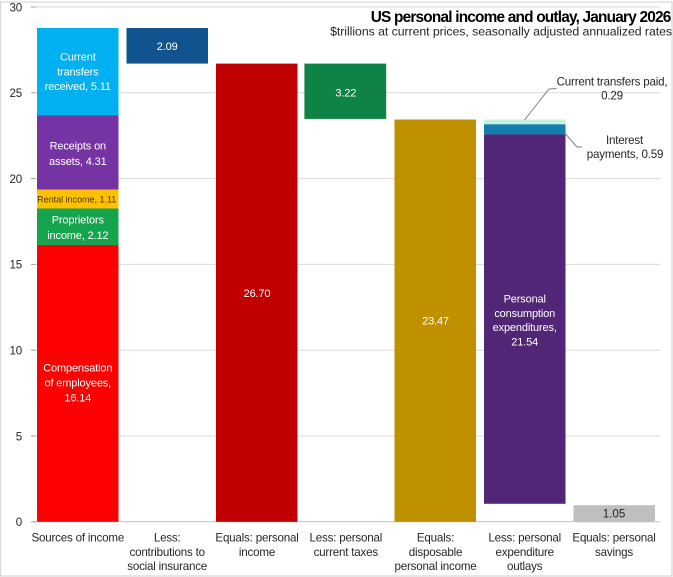  Describe the element at coordinates (167, 538) in the screenshot. I see `svg-text: Less:` at that location.